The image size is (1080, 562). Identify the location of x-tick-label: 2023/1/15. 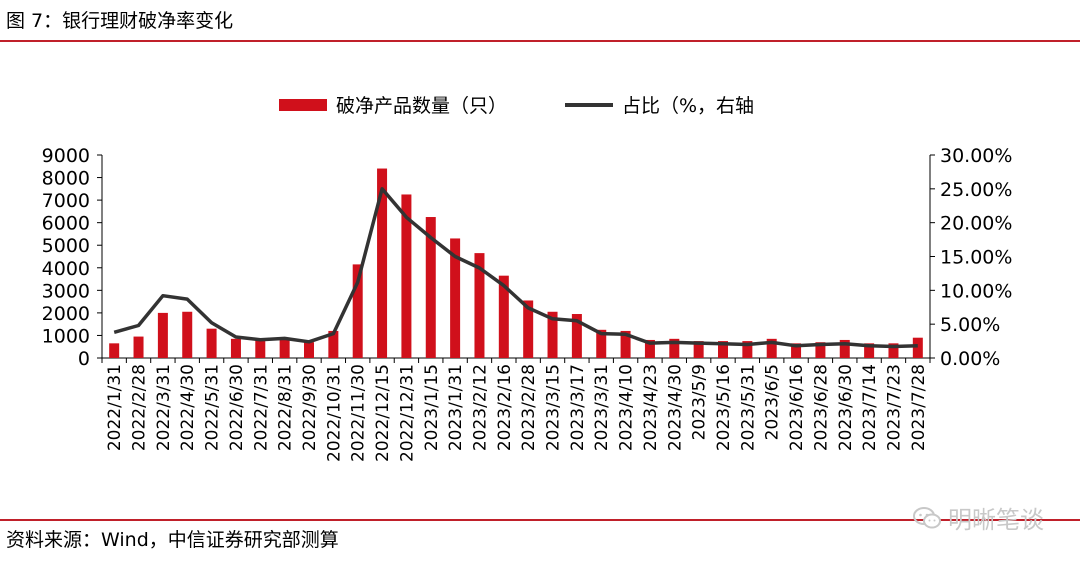
(432, 407).